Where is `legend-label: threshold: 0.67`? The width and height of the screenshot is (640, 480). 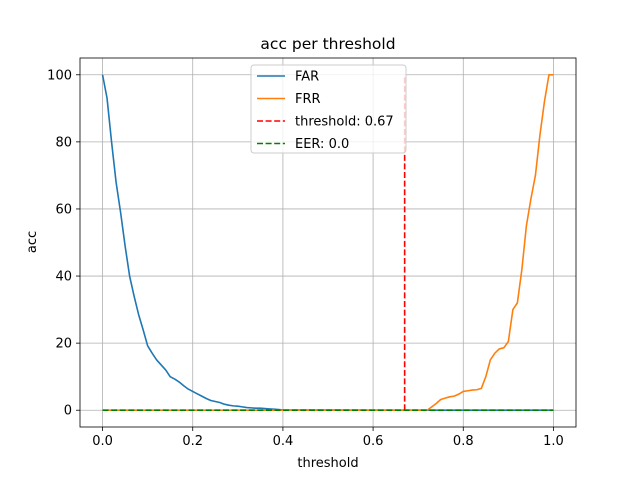
legend-label: threshold: 0.67 is located at coordinates (344, 122).